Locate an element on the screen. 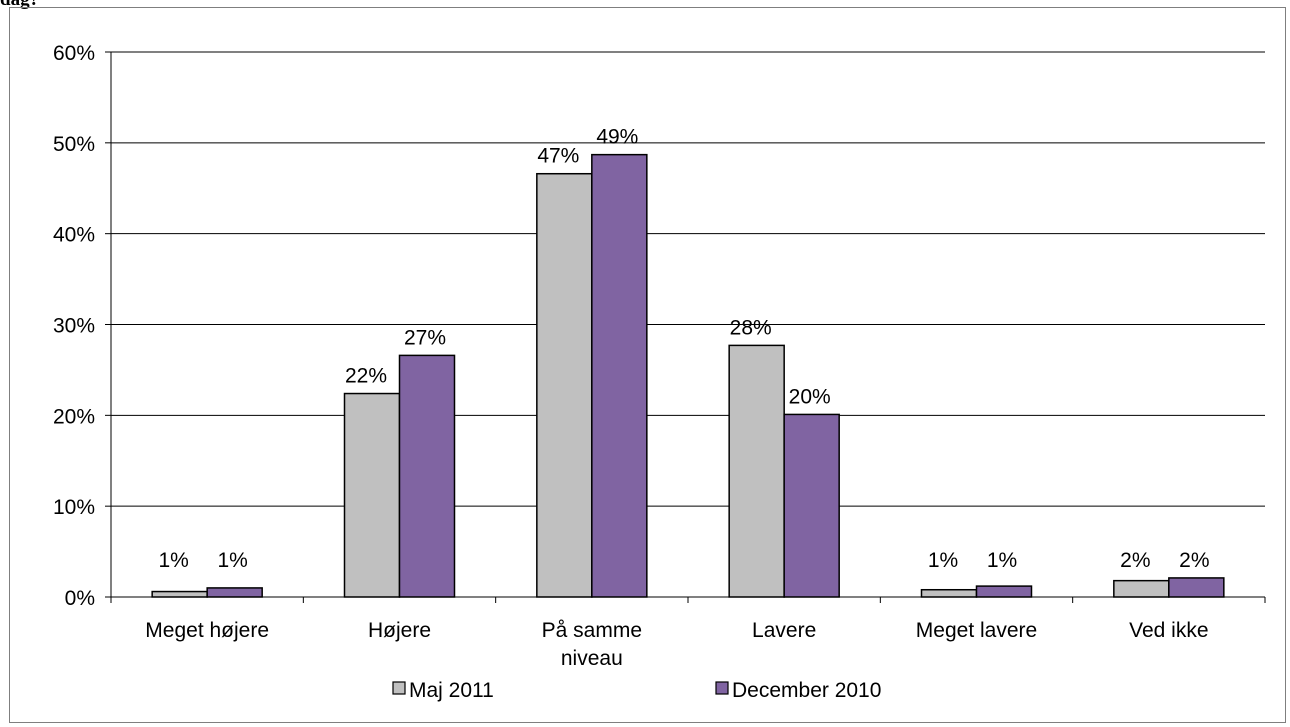  y-tick-label: 40% is located at coordinates (74, 235).